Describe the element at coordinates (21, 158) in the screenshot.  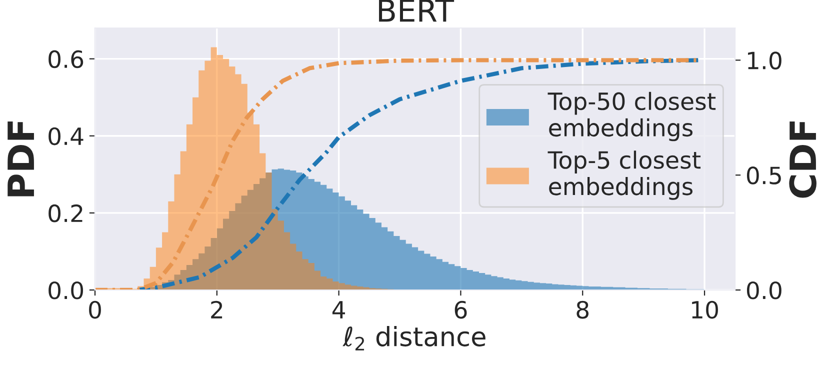
I see `y-axis-title: PDF` at that location.